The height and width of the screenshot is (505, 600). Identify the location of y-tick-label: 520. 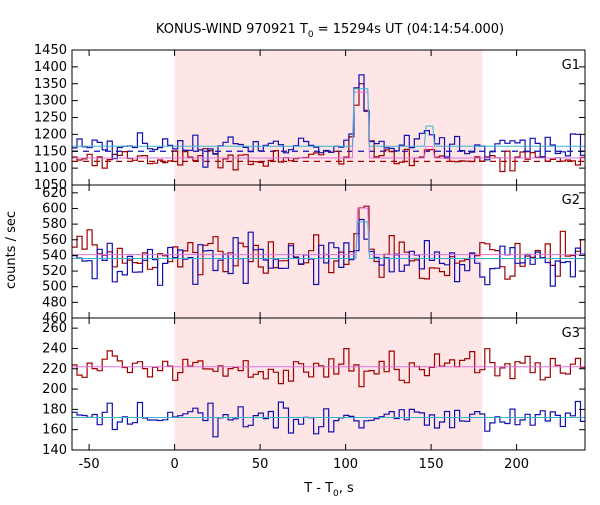
(54, 271).